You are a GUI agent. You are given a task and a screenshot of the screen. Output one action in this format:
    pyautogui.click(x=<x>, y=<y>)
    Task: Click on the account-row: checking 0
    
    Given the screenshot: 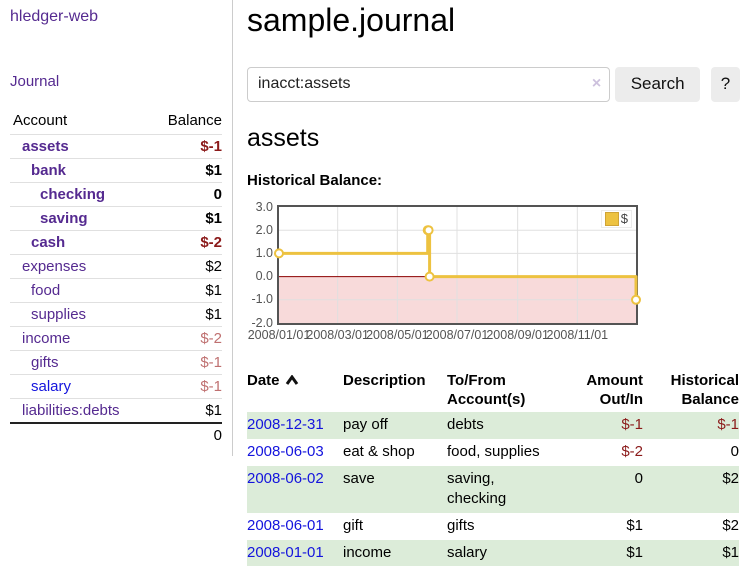 What is the action you would take?
    pyautogui.click(x=116, y=194)
    